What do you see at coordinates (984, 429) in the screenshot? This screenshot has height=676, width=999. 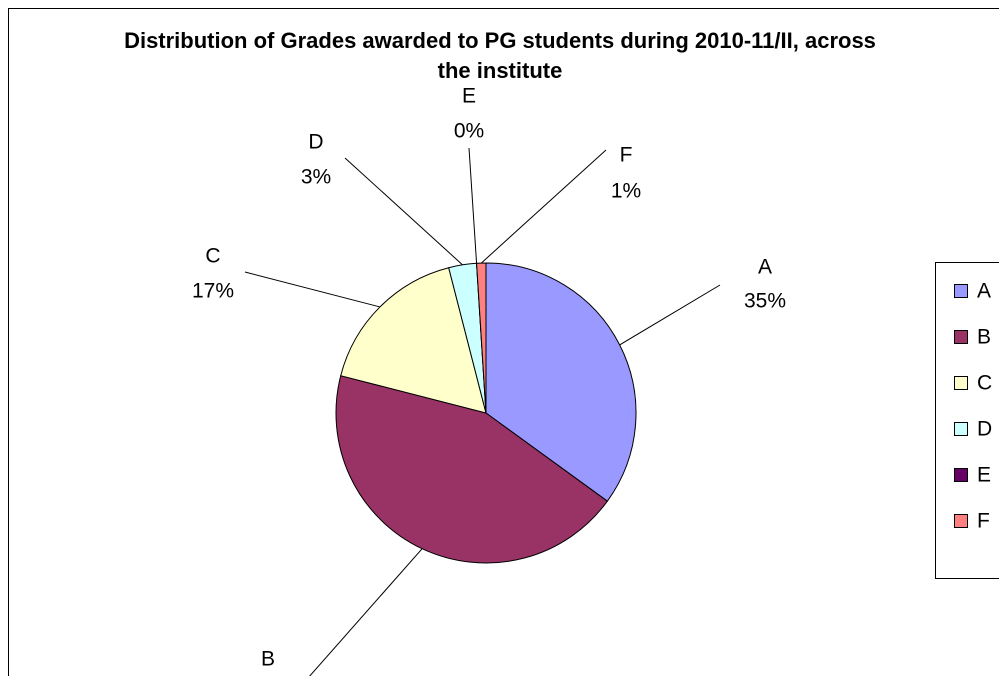 I see `legend-label: D` at bounding box center [984, 429].